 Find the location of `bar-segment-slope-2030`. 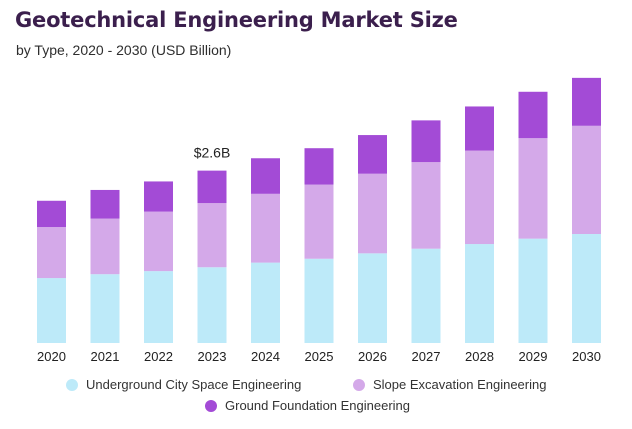

bar-segment-slope-2030 is located at coordinates (586, 180).